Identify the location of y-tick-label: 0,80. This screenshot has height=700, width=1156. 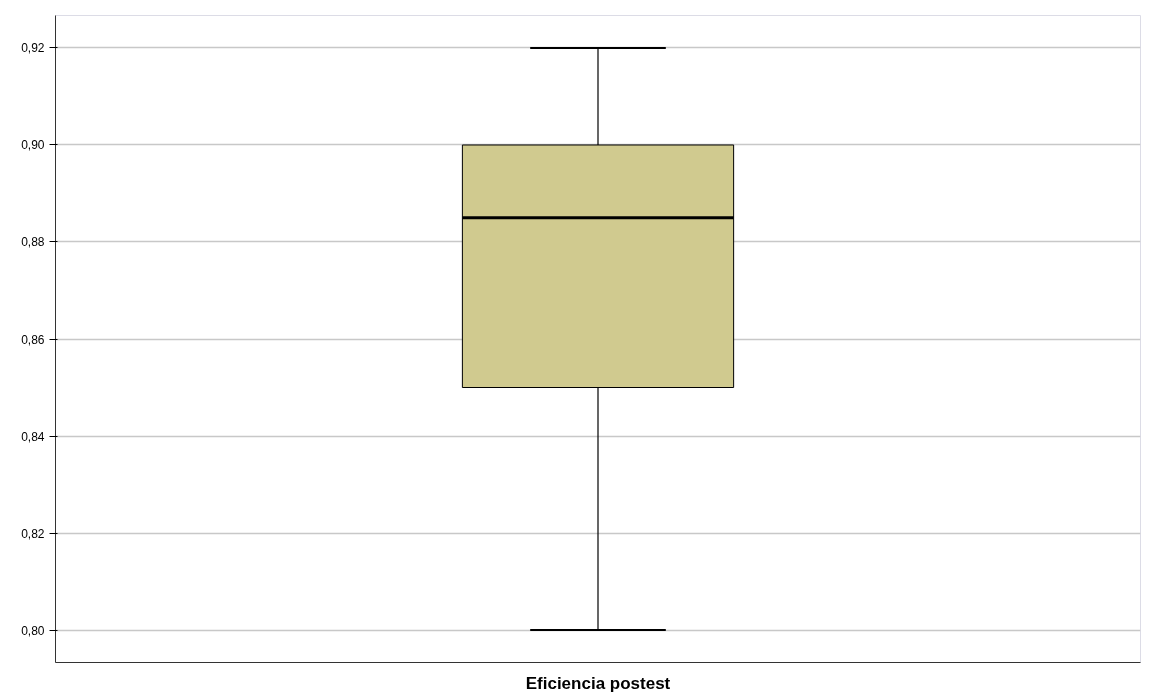
(33, 630).